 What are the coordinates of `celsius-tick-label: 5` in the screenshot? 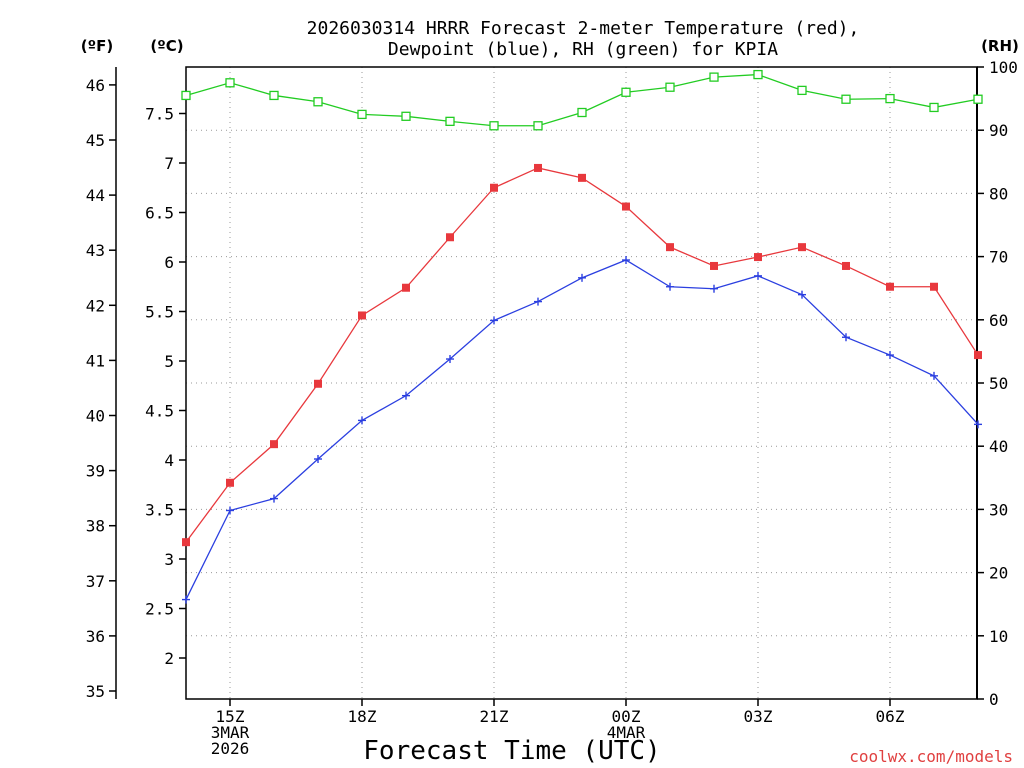 It's located at (169, 361).